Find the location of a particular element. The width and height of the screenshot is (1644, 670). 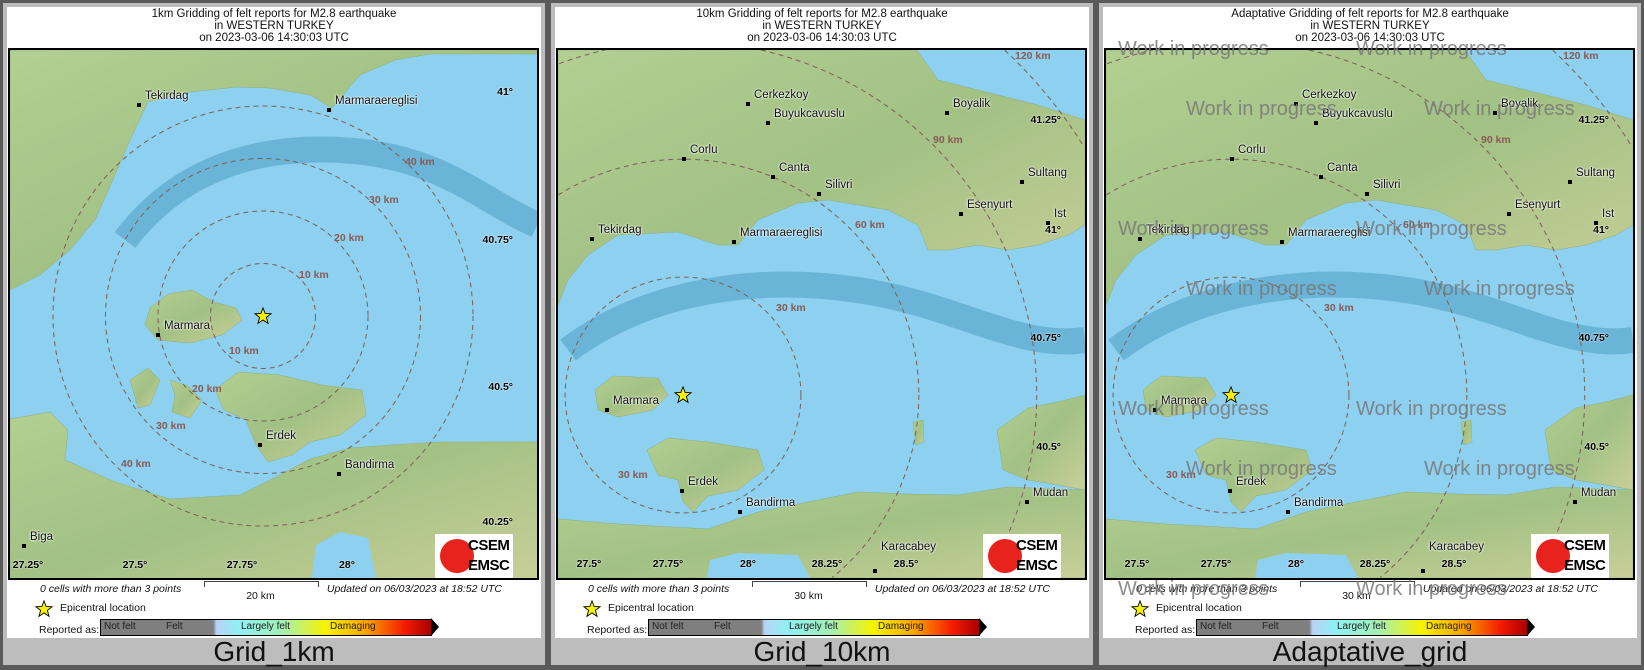

panel-caption: Grid_1km is located at coordinates (274, 651).